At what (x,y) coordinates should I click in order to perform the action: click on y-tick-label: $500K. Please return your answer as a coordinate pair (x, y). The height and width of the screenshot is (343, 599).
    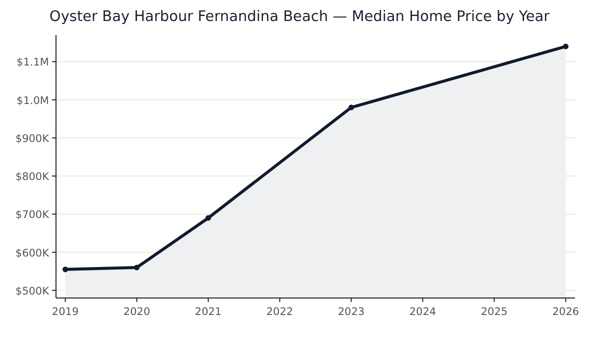
    Looking at the image, I should click on (32, 291).